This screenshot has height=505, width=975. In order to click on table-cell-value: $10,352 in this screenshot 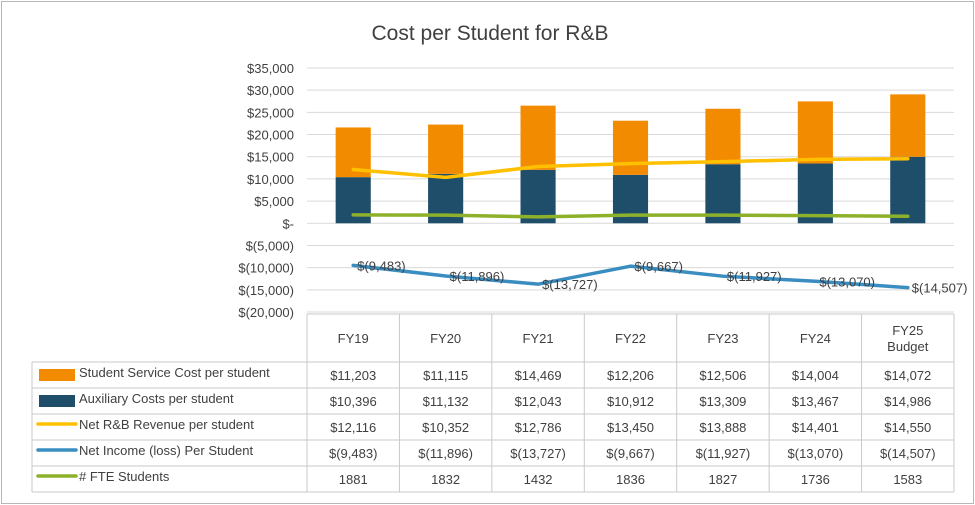, I will do `click(445, 427)`.